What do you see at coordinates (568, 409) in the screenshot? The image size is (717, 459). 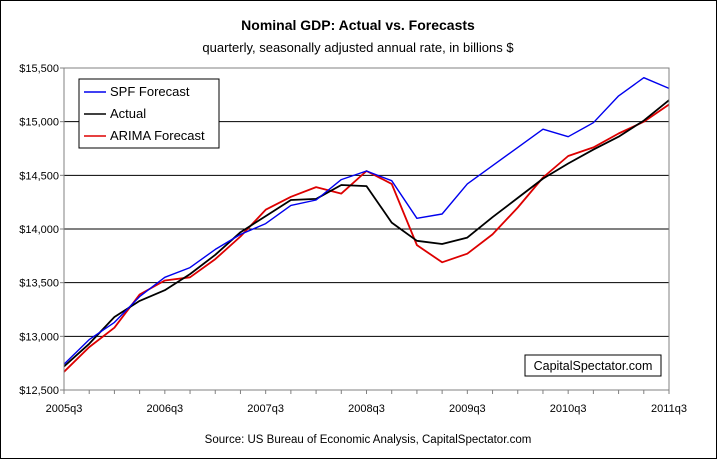 I see `x-tick-label: 2010q3` at bounding box center [568, 409].